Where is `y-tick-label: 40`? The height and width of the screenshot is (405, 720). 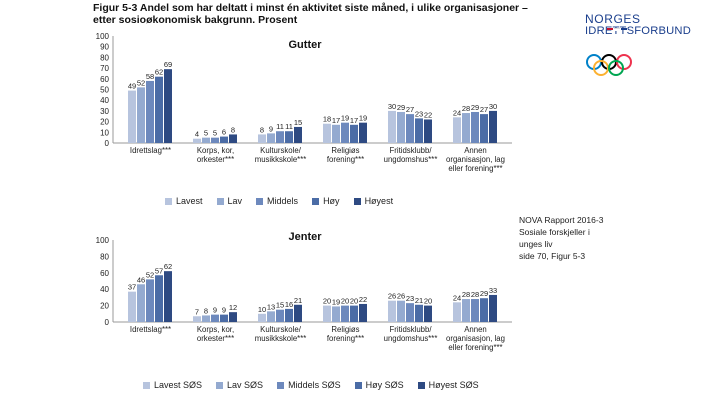 y-tick-label: 40 is located at coordinates (104, 289).